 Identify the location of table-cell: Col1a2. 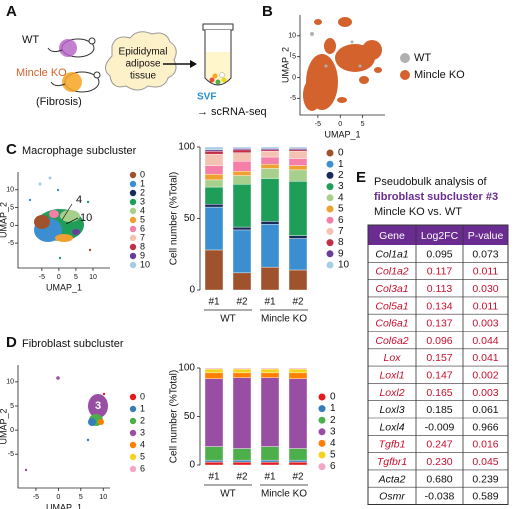
(391, 272).